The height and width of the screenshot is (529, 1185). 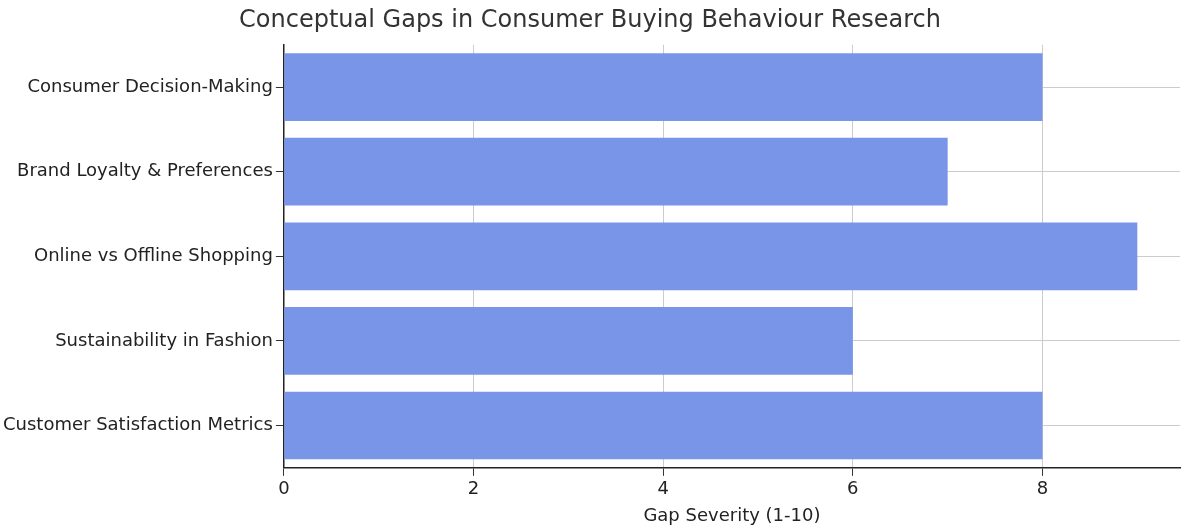 I want to click on y-tick-label: Sustainability in Fashion, so click(x=164, y=339).